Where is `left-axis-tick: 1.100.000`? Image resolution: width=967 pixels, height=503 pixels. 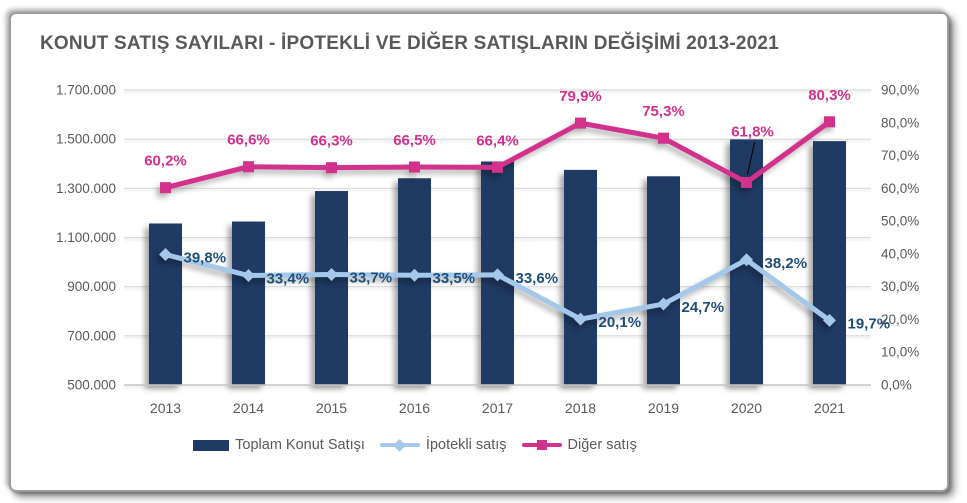 left-axis-tick: 1.100.000 is located at coordinates (86, 237).